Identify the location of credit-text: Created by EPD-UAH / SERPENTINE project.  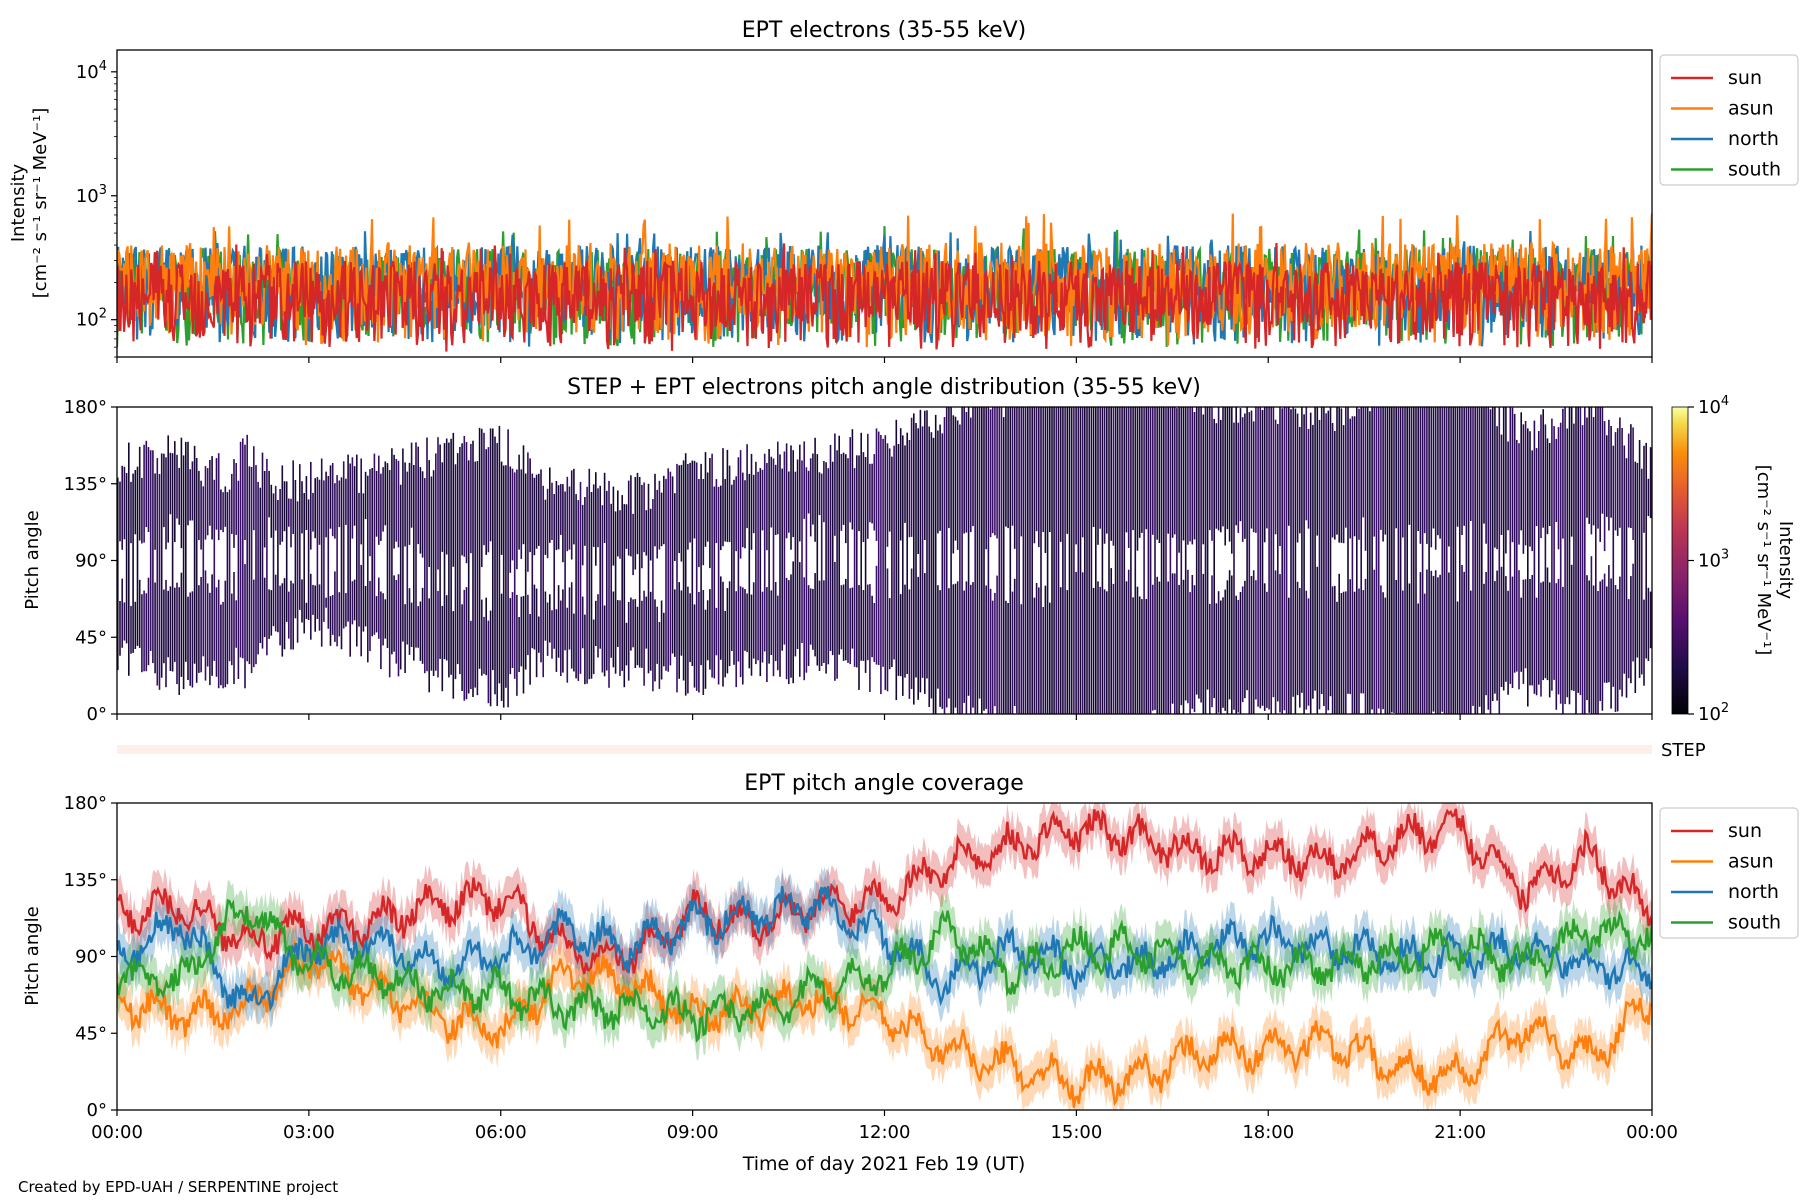
(178, 1187).